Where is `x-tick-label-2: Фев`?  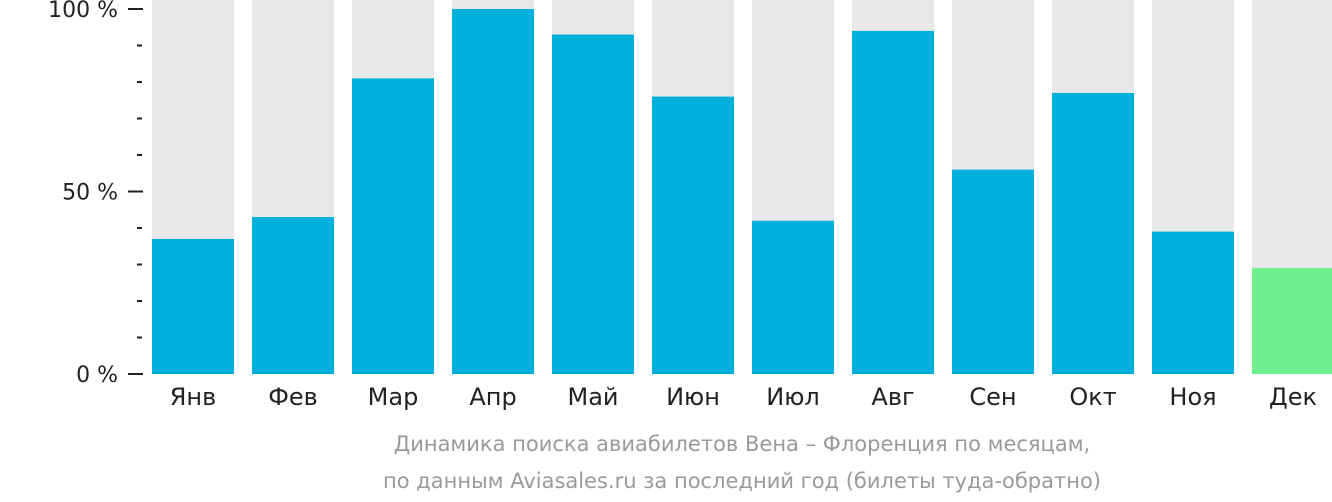 x-tick-label-2: Фев is located at coordinates (293, 397).